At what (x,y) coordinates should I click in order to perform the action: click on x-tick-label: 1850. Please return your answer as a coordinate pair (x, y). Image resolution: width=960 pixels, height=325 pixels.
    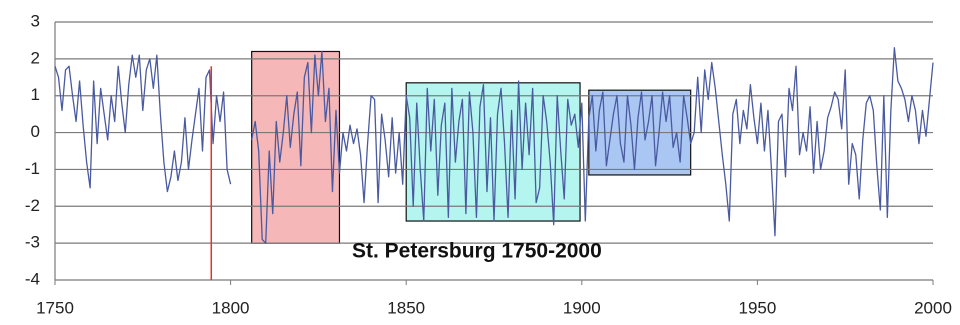
    Looking at the image, I should click on (406, 307).